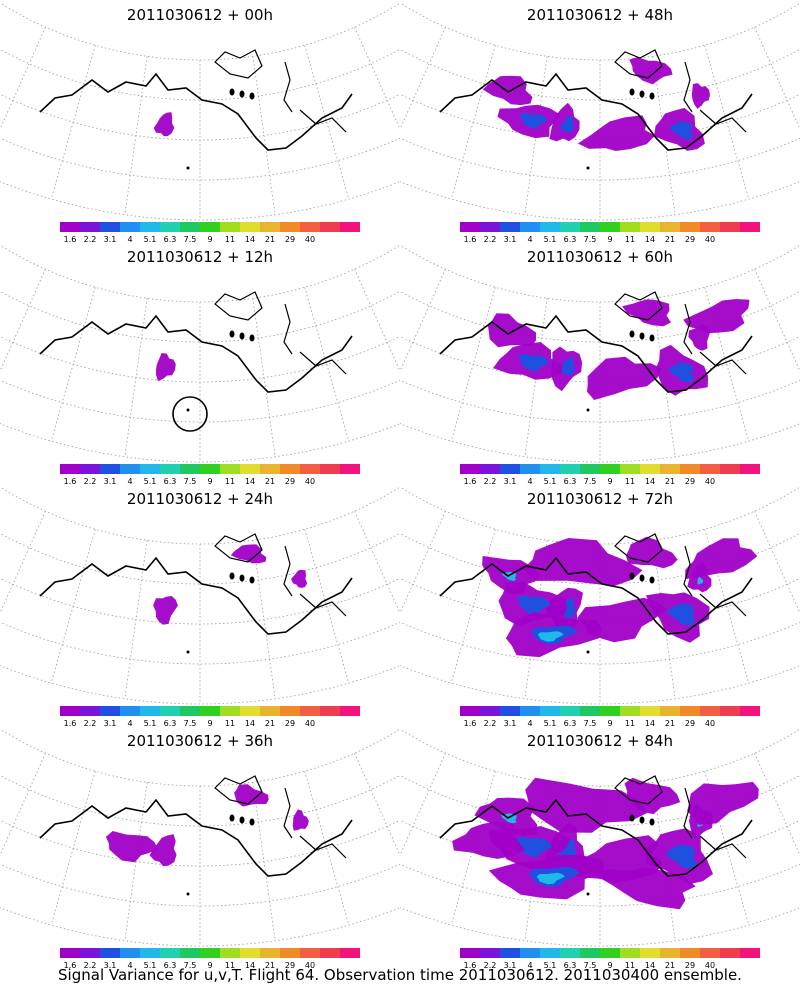 Image resolution: width=800 pixels, height=1000 pixels. Describe the element at coordinates (200, 499) in the screenshot. I see `panel-title: 2011030612 + 24h` at that location.